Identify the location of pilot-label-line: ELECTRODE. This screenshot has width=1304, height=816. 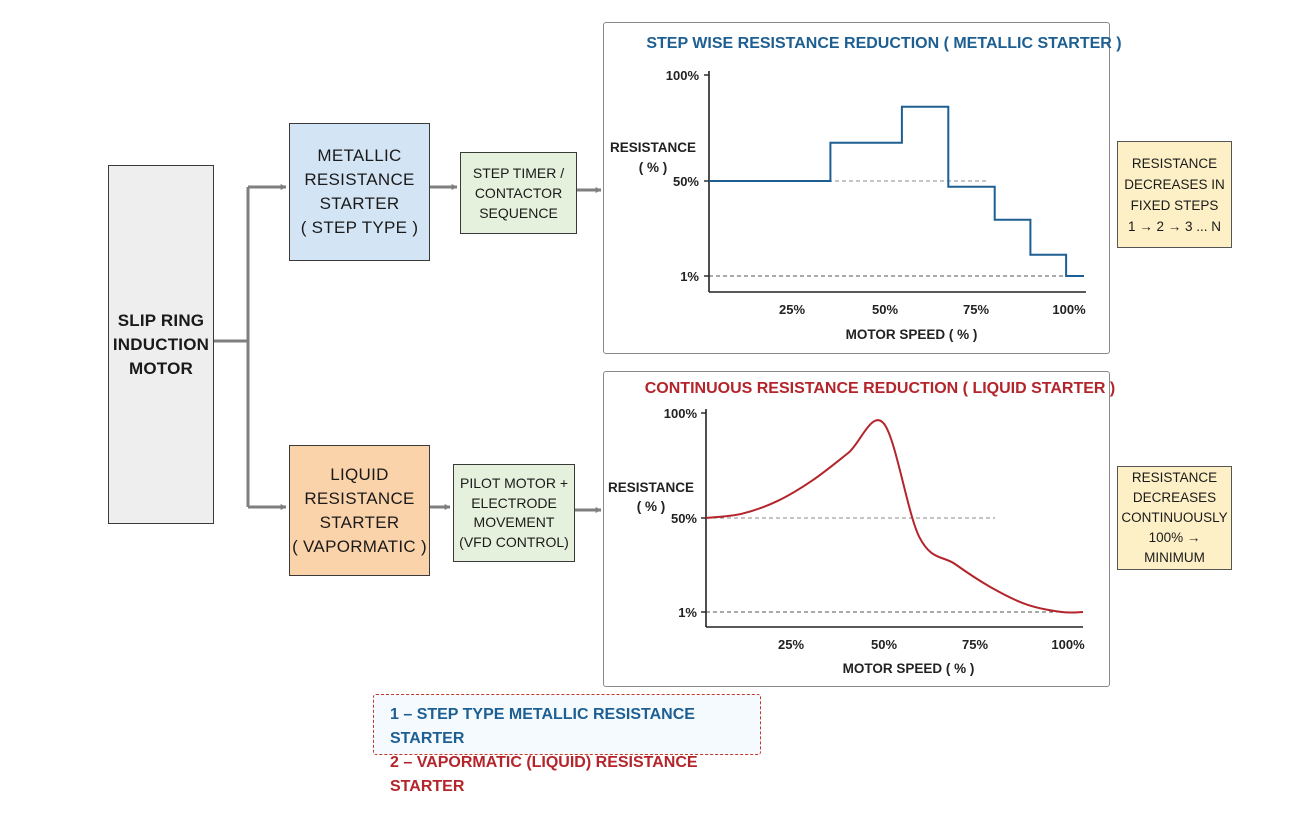
(514, 502).